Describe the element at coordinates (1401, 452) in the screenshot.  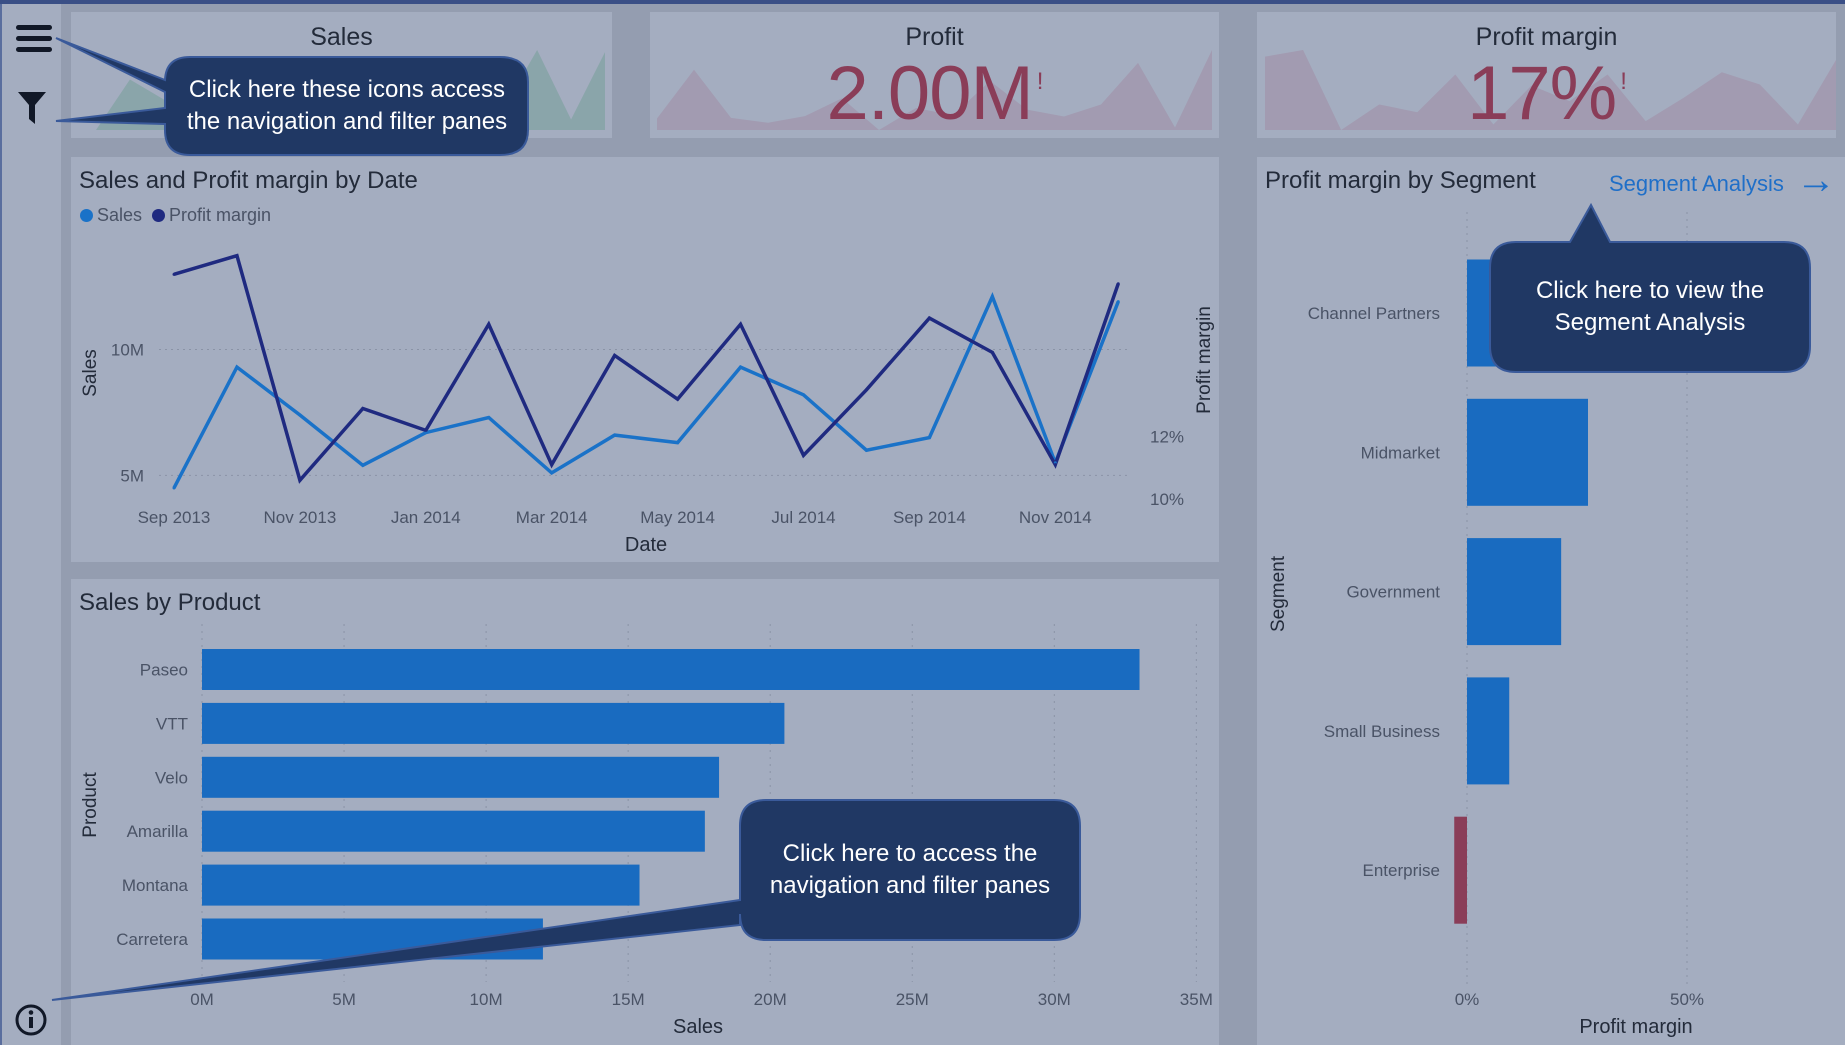
I see `category-label: Midmarket` at that location.